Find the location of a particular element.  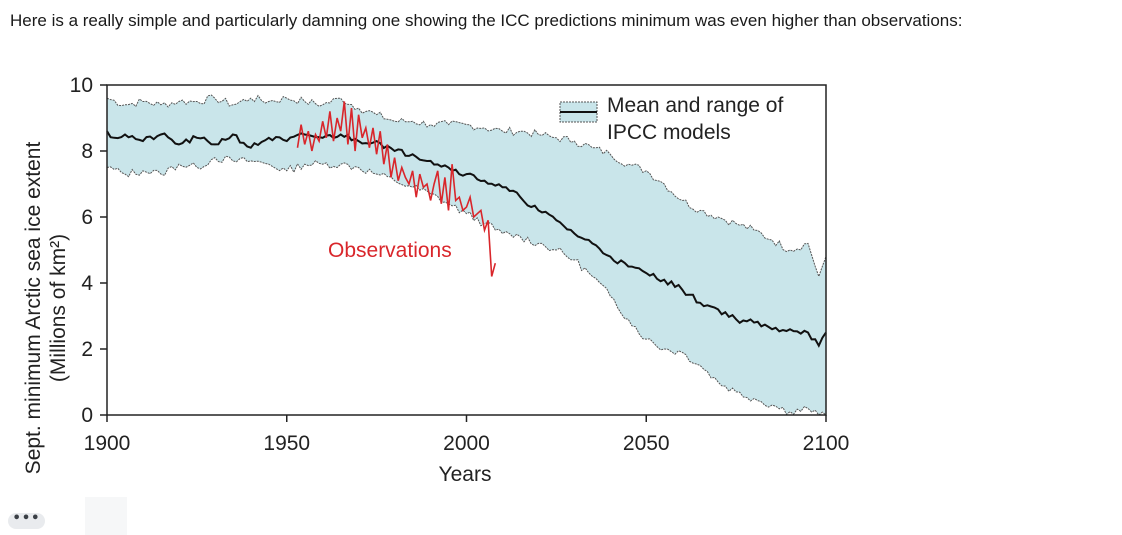

x-tick-label: 2000 is located at coordinates (466, 443).